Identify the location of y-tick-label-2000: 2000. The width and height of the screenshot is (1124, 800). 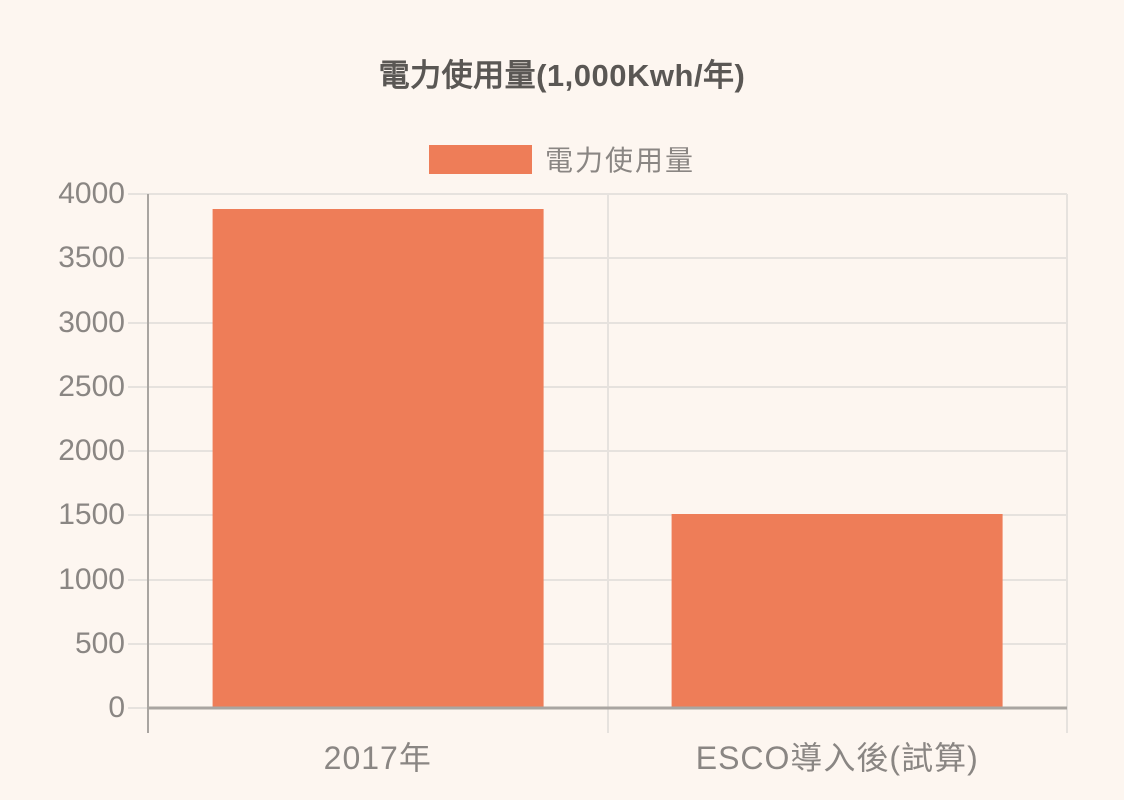
(91, 450).